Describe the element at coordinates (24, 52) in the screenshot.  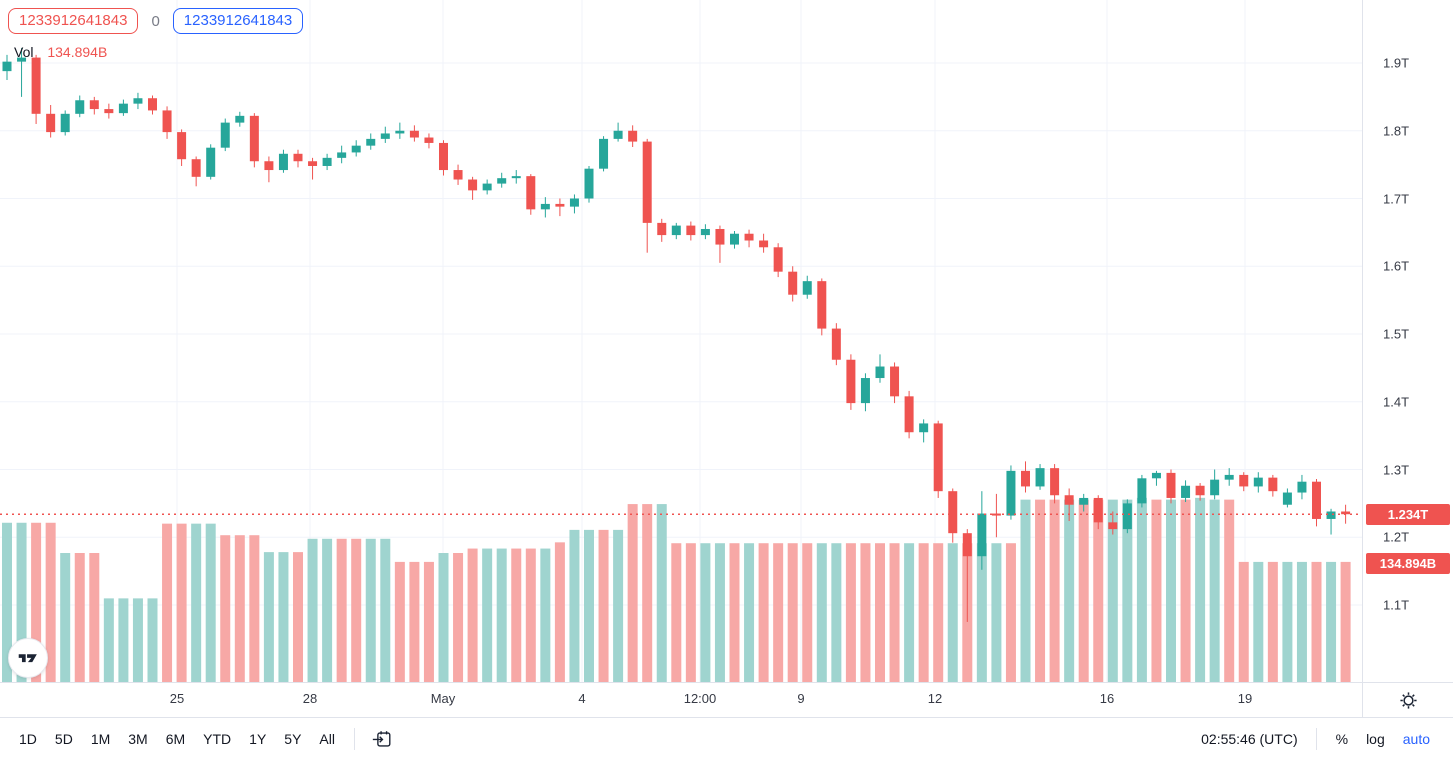
I see `volume-label: Vol` at that location.